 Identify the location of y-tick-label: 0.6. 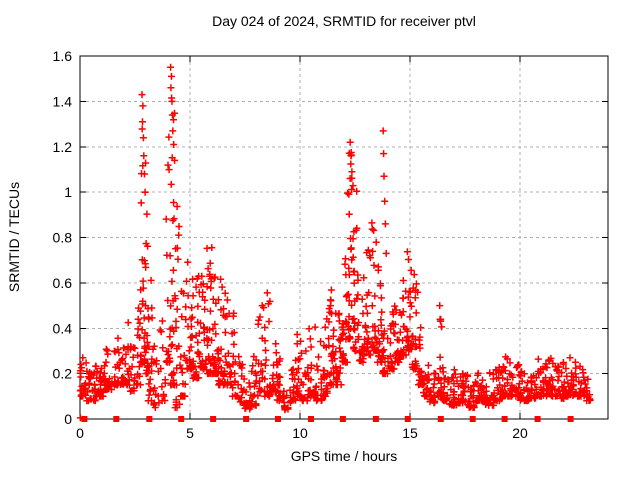
(63, 283).